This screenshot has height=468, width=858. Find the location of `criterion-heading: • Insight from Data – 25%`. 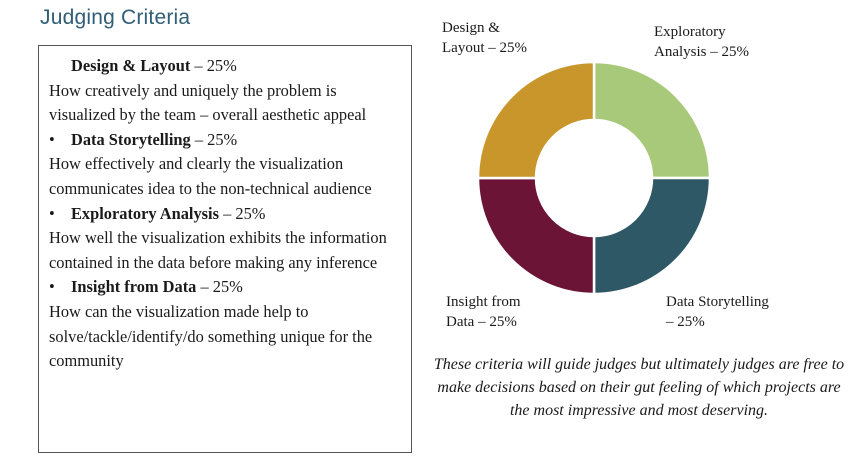

criterion-heading: • Insight from Data – 25% is located at coordinates (226, 287).